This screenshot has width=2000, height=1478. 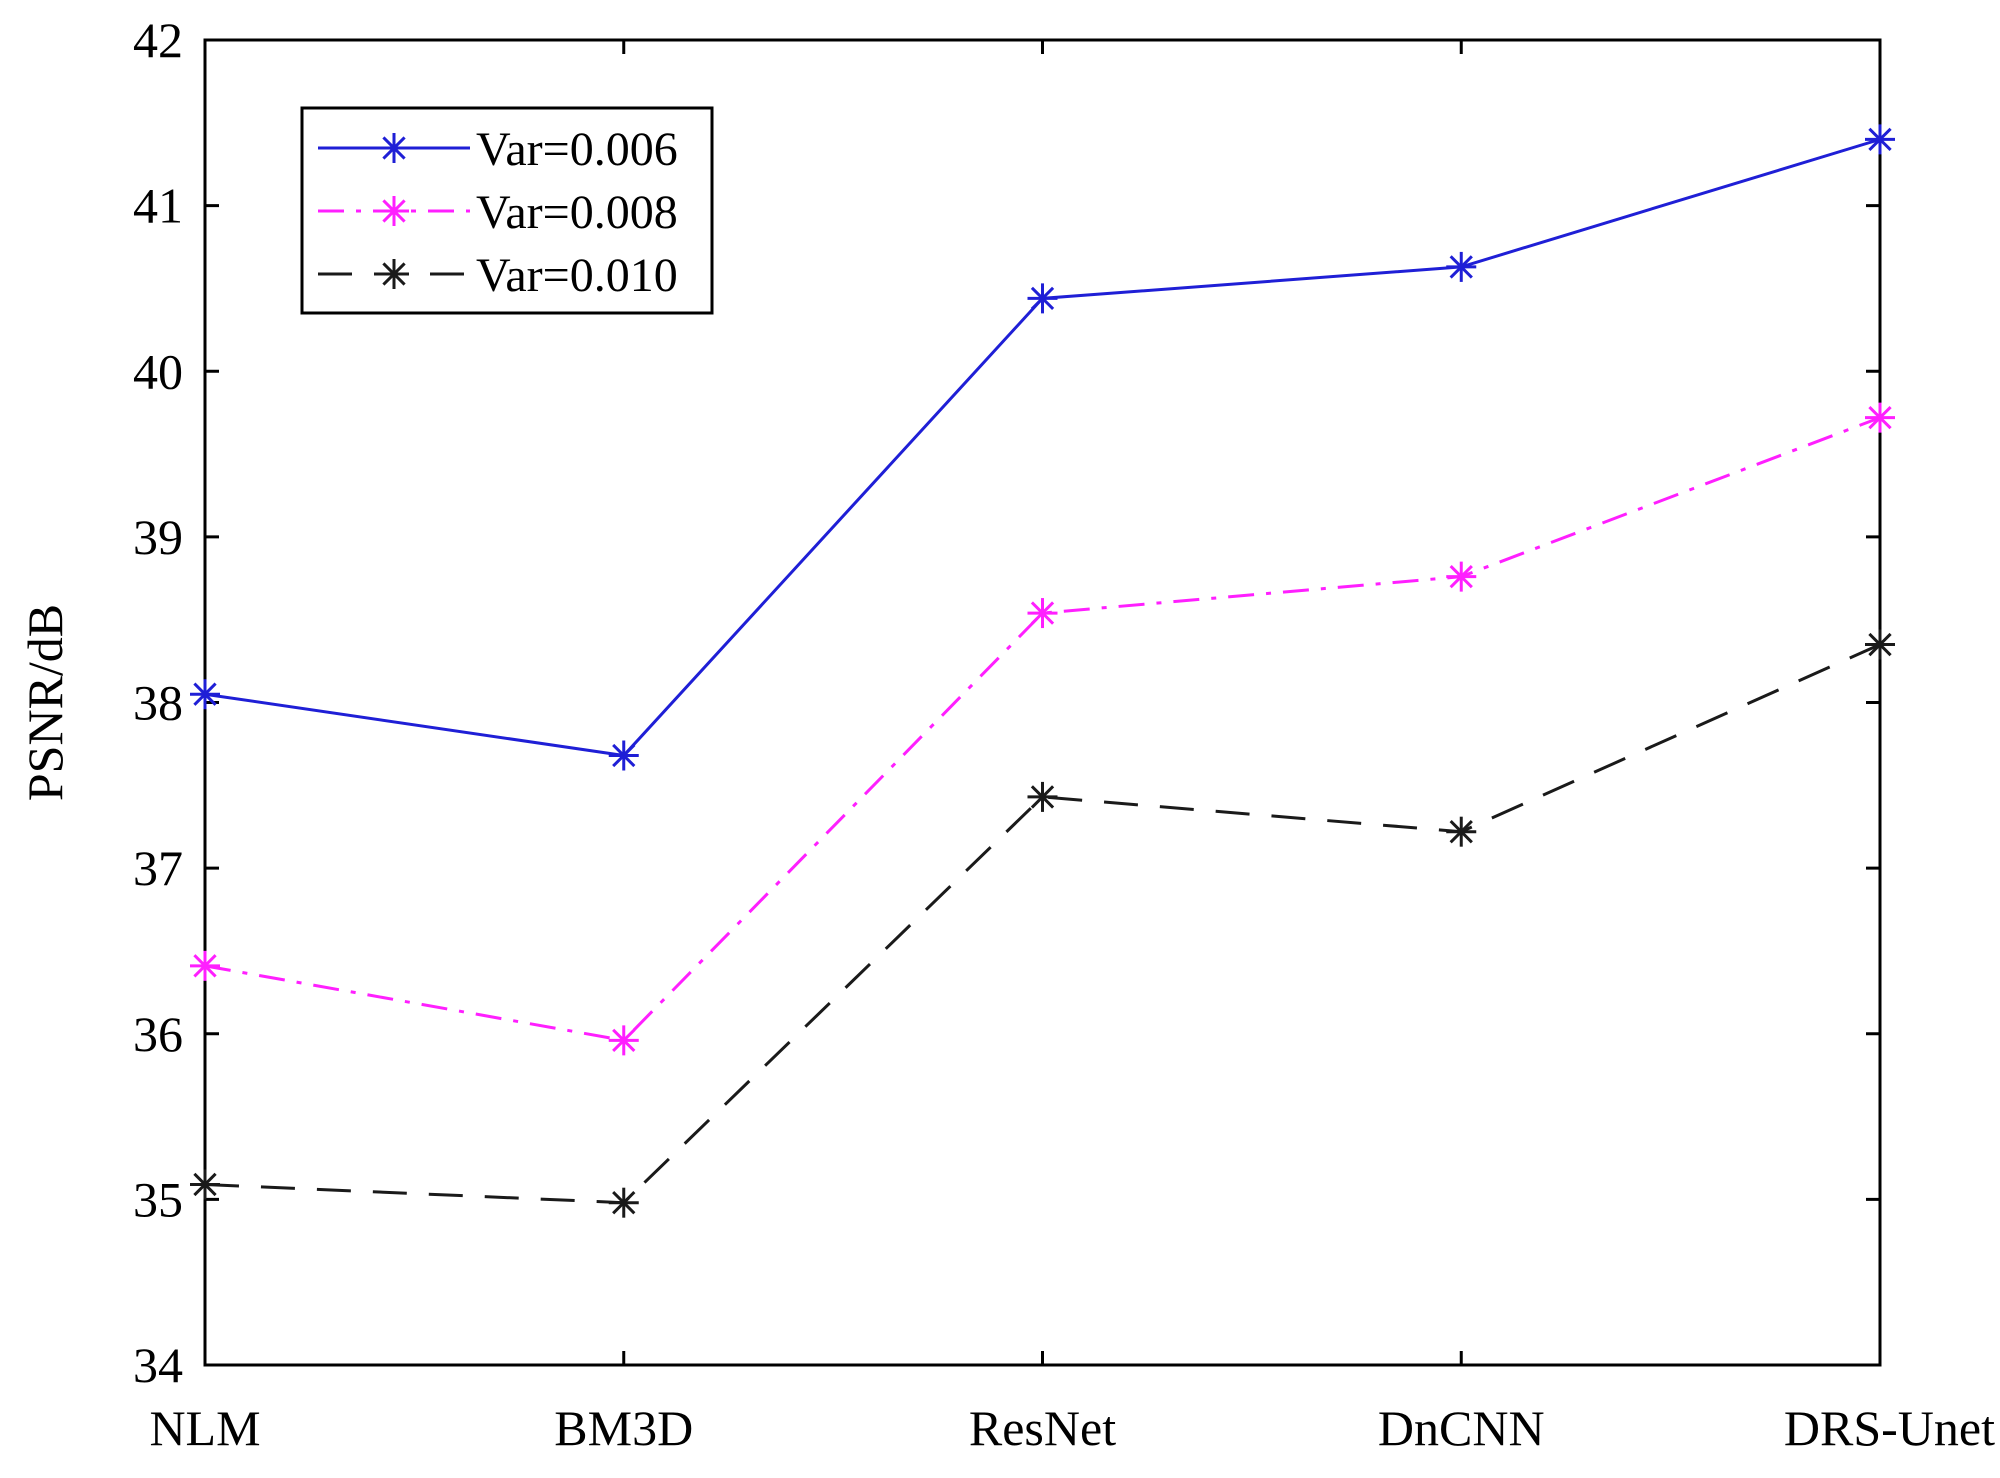 I want to click on legend-entry: Var=0.008, so click(x=498, y=212).